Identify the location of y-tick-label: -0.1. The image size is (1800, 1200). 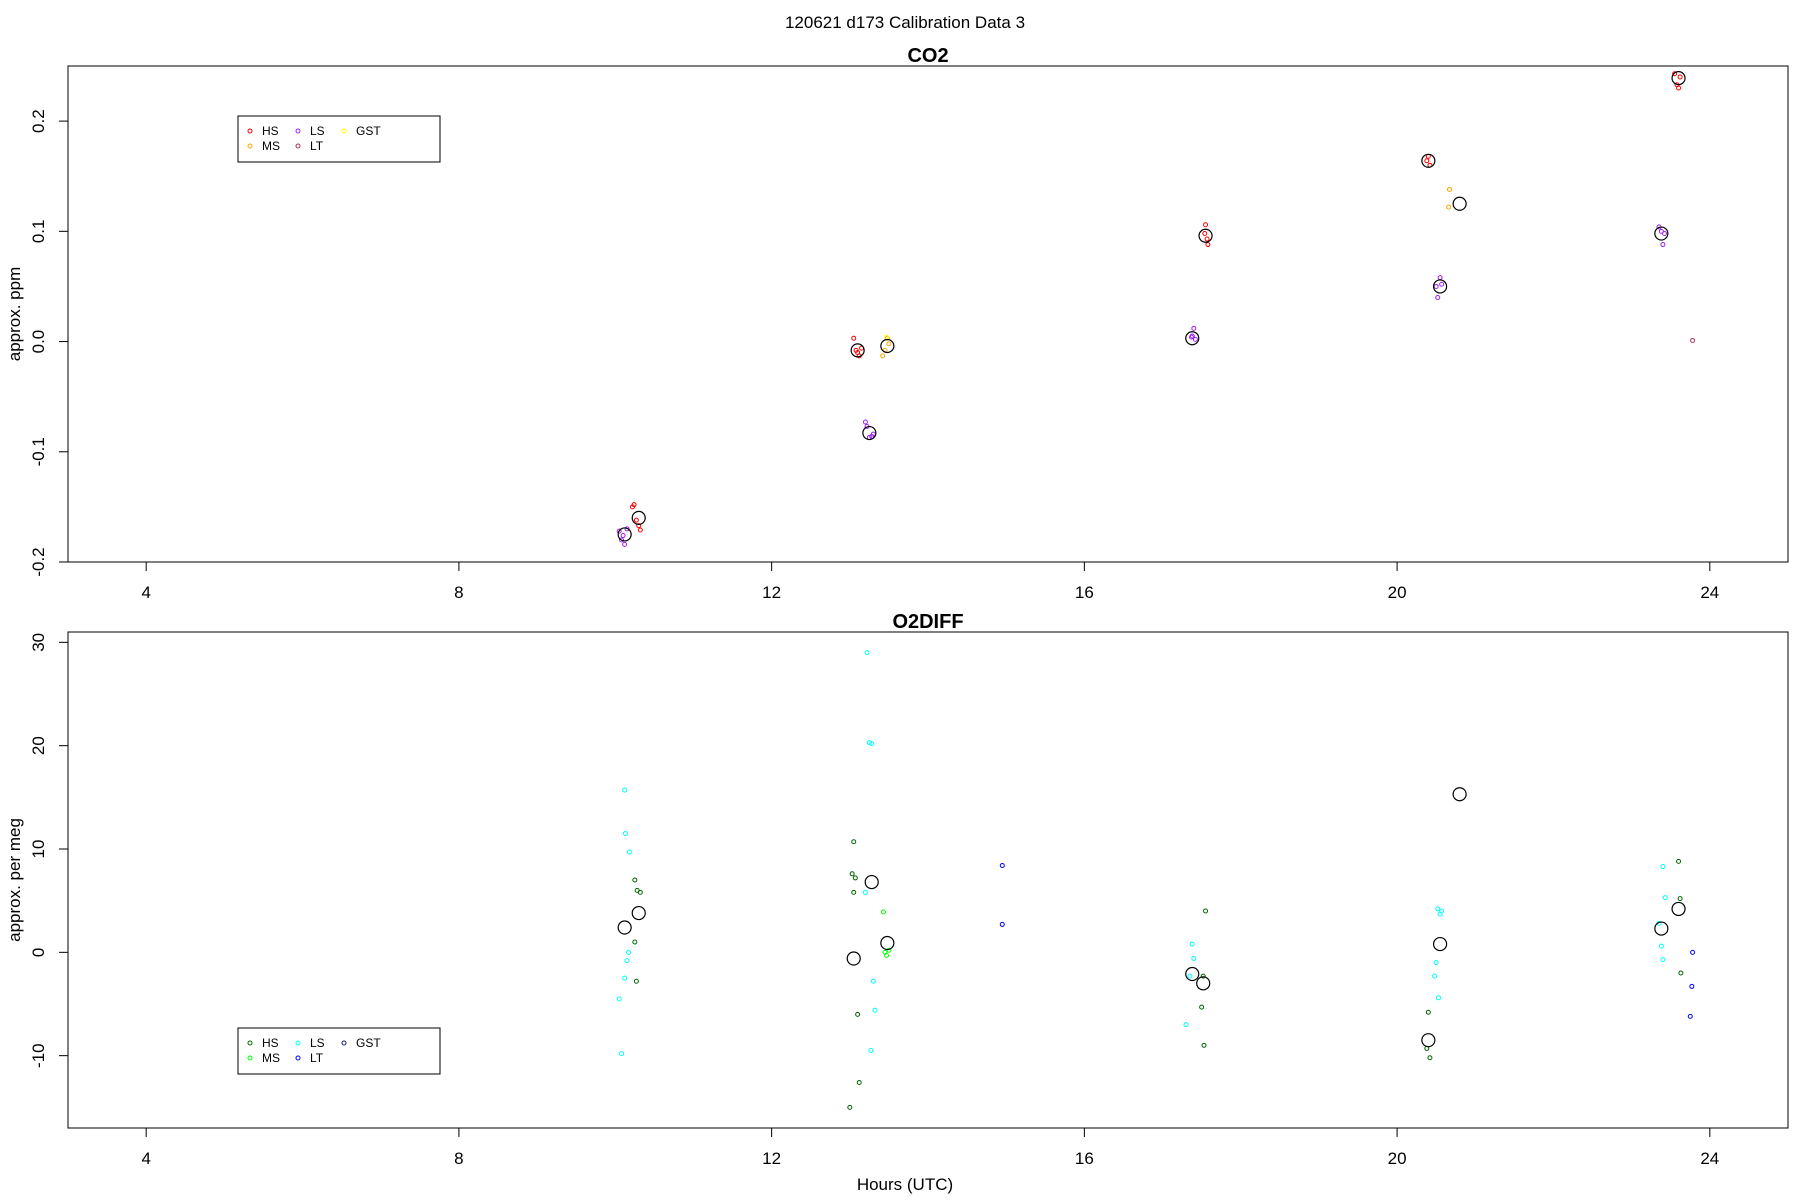
(38, 451).